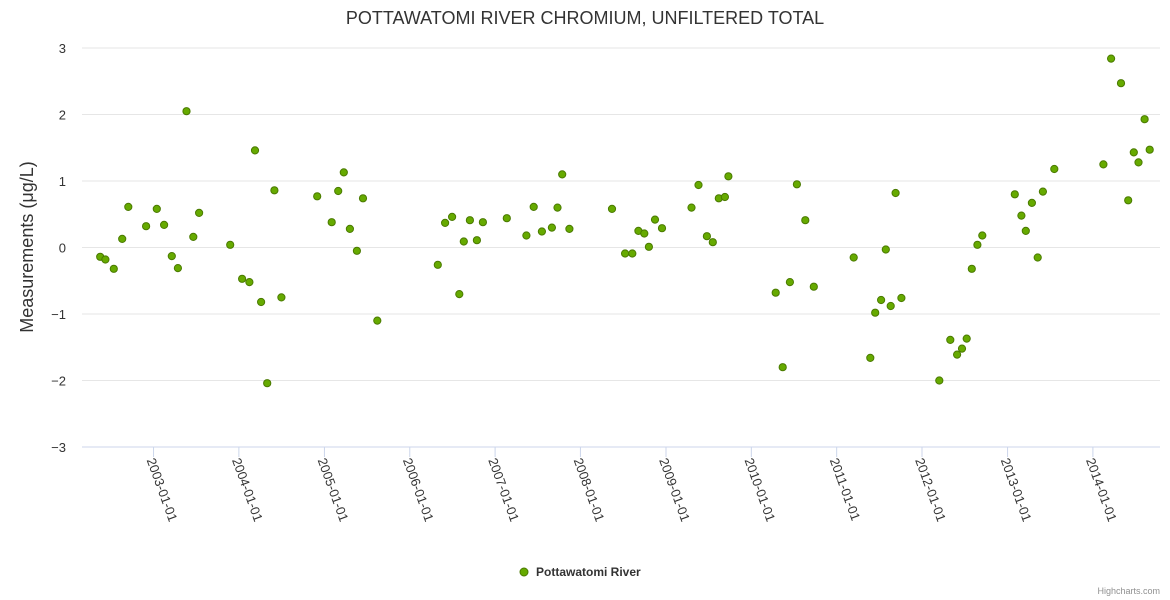 The height and width of the screenshot is (600, 1170). Describe the element at coordinates (1128, 591) in the screenshot. I see `credits-link: Highcharts.com` at that location.